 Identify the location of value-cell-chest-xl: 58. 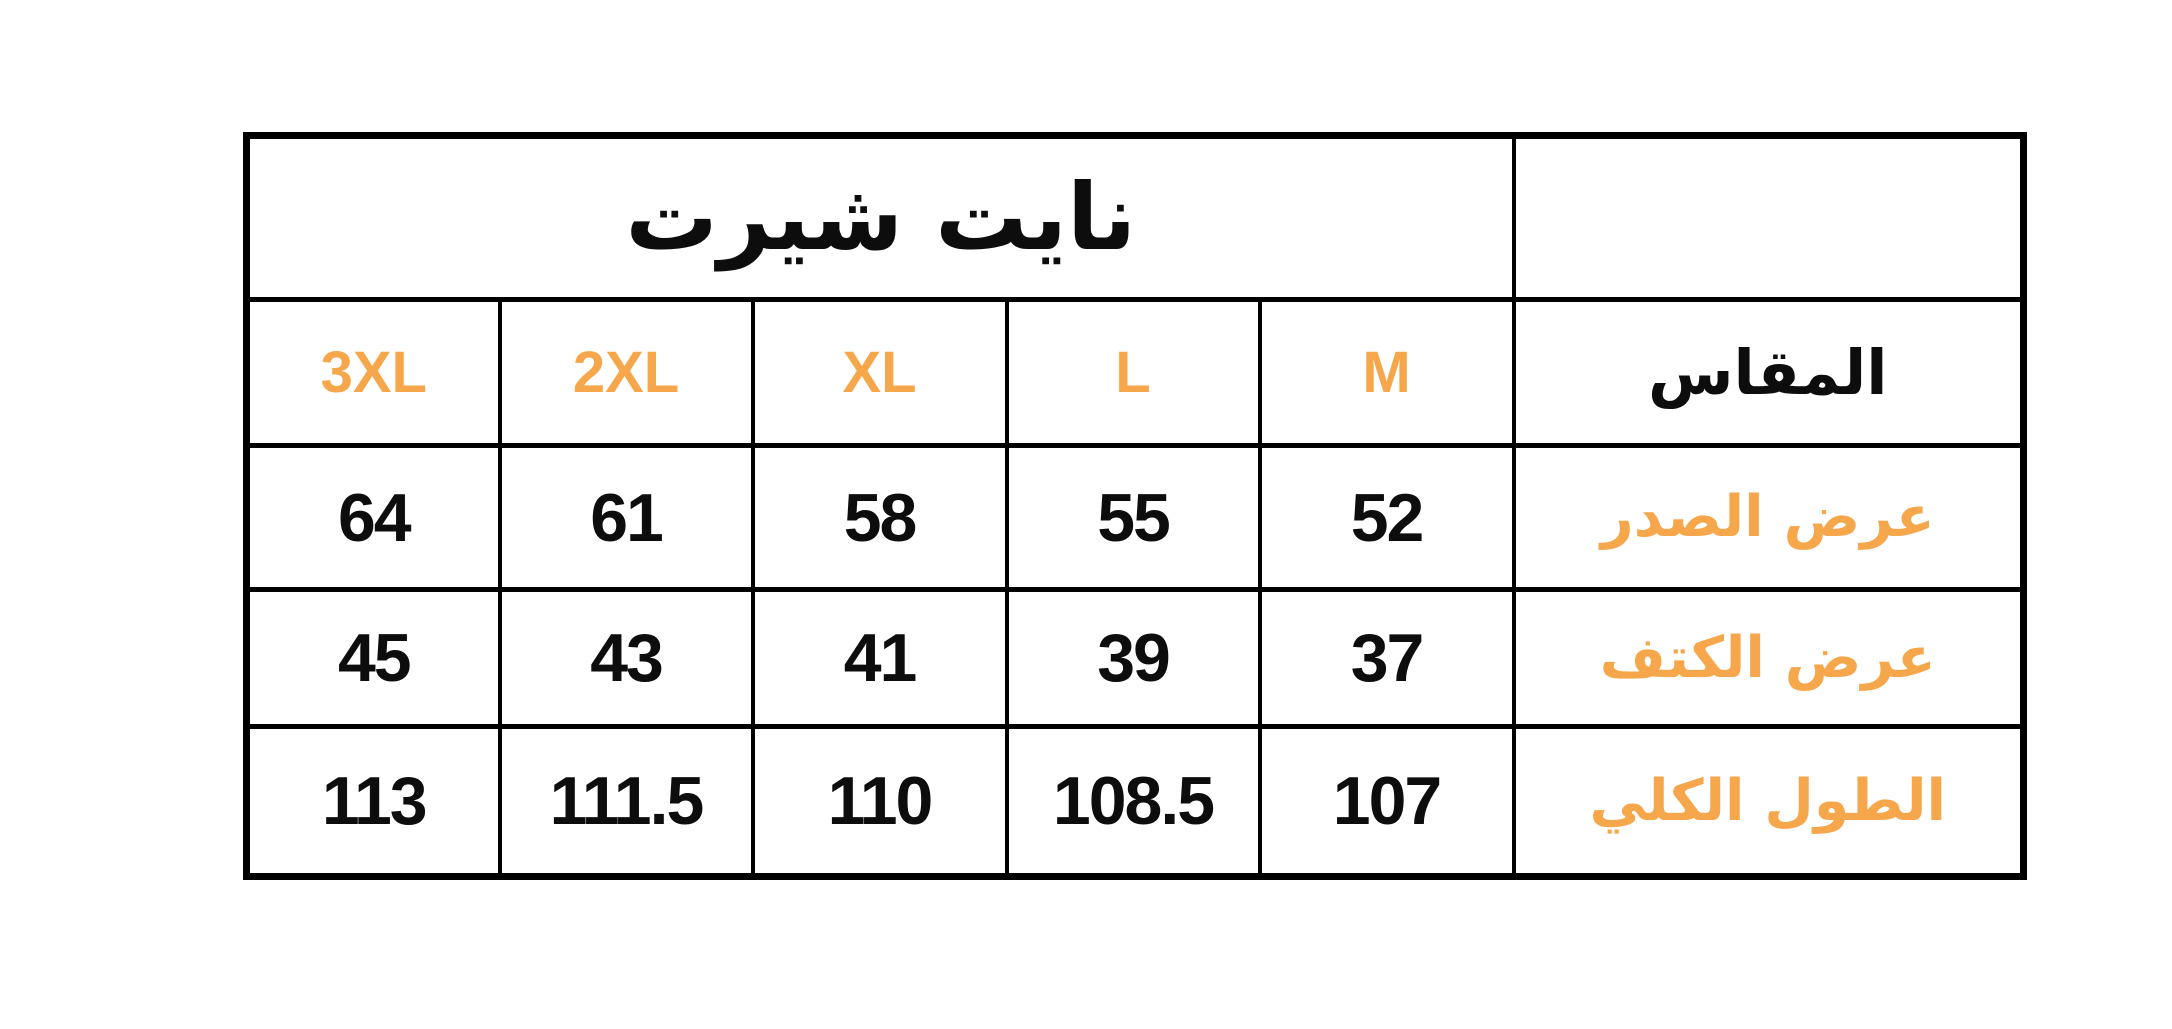
(879, 517).